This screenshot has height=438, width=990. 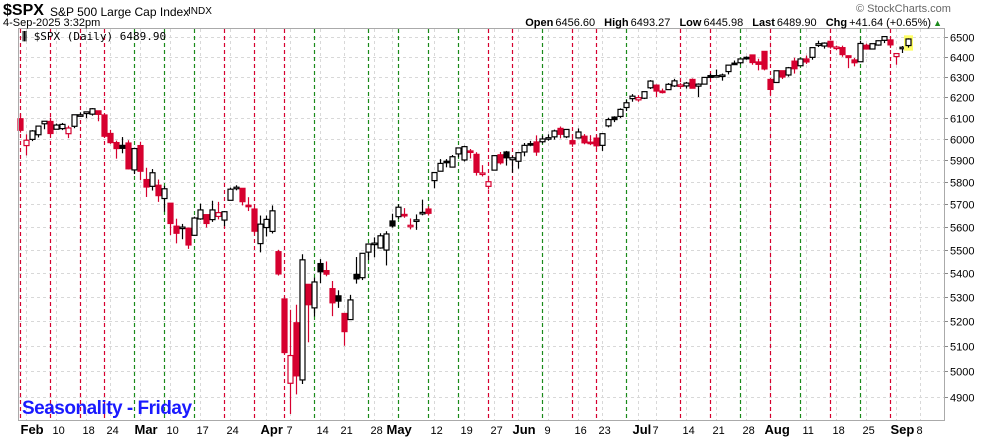 I want to click on x-tick-label: 23, so click(x=605, y=431).